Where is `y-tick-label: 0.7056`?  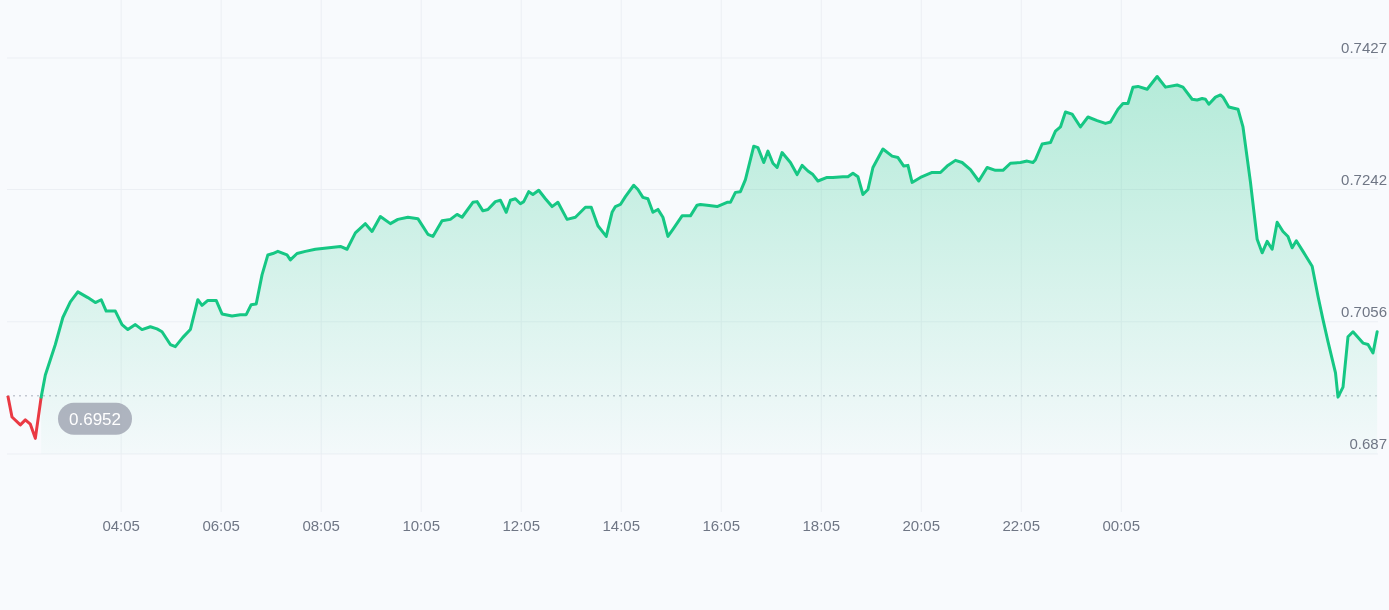 y-tick-label: 0.7056 is located at coordinates (1364, 311).